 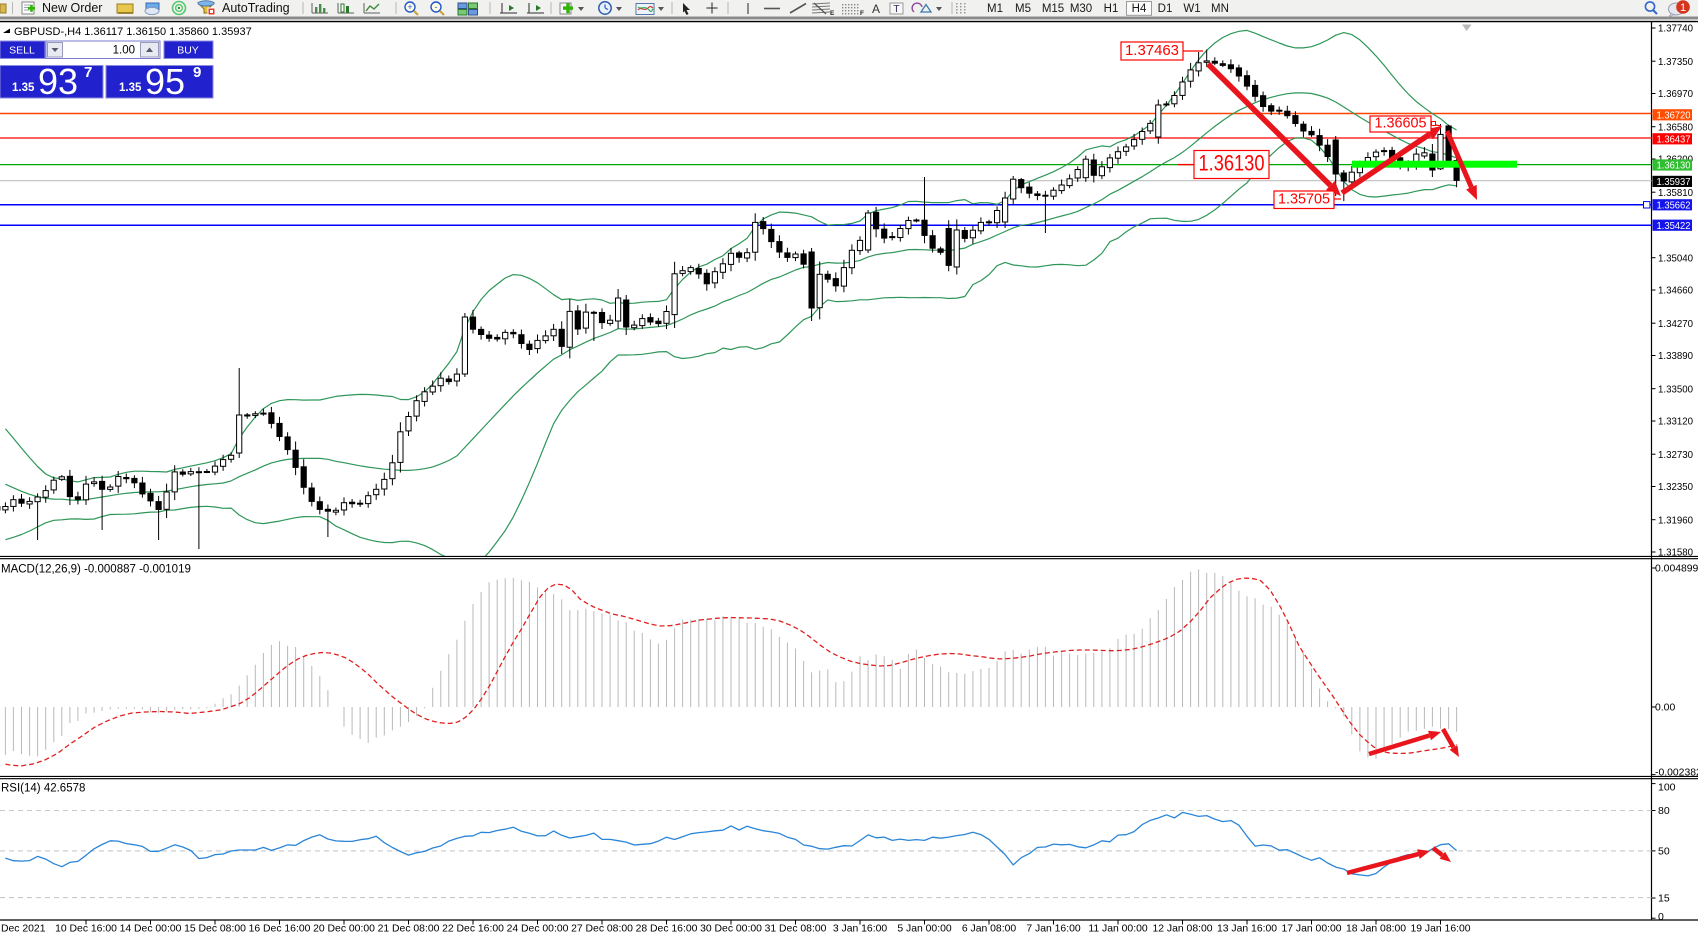 I want to click on svg-text: 11 Jan 00:00, so click(x=1118, y=929).